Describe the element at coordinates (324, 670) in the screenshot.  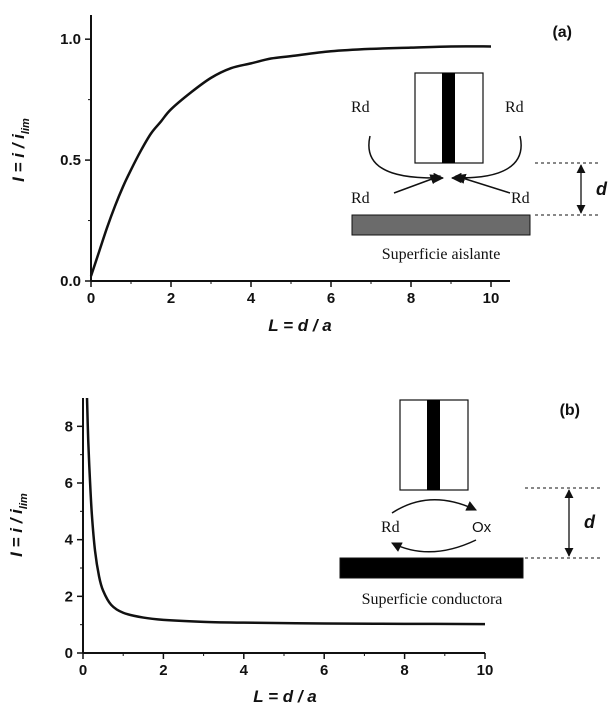
I see `panel-b-x-tick-label: 6` at that location.